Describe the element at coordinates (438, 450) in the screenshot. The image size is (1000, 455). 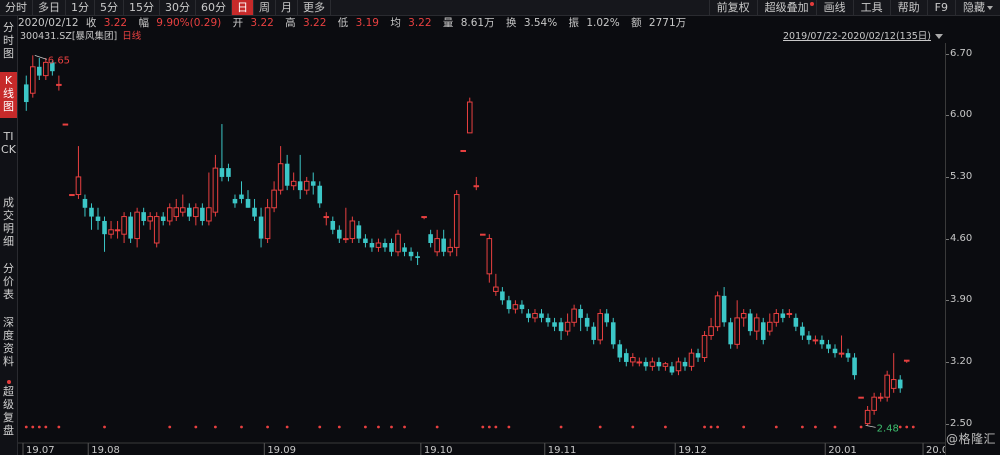
I see `x-tick-label: 19.10` at that location.